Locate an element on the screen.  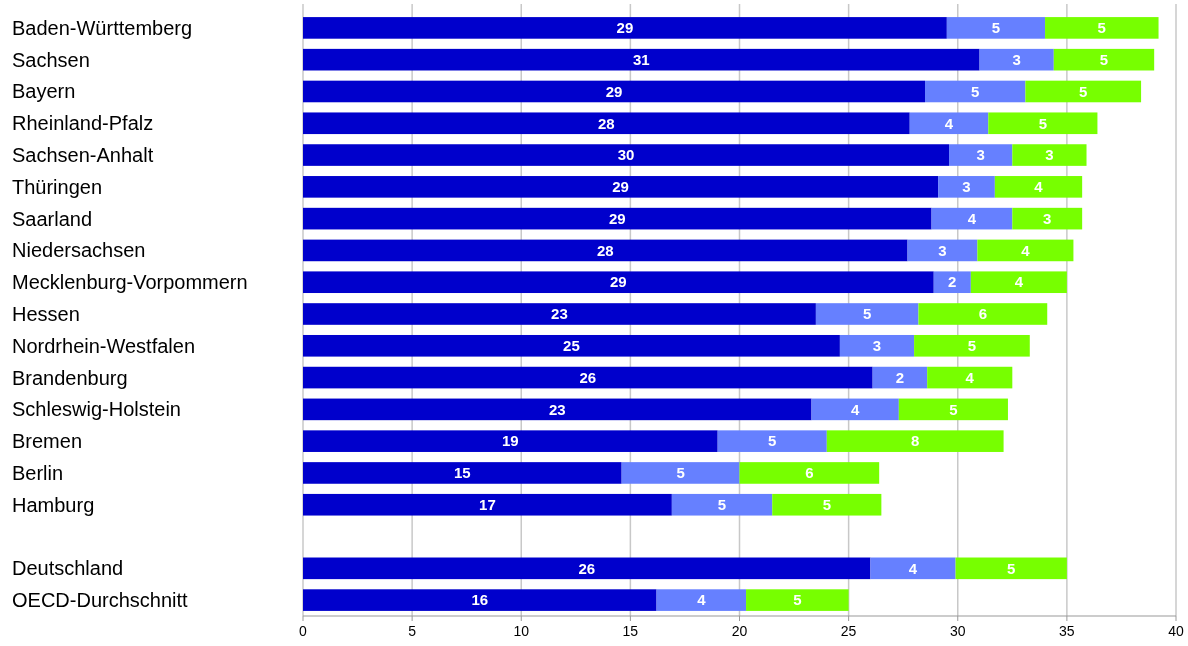
x-tick-label: 40 is located at coordinates (1176, 631).